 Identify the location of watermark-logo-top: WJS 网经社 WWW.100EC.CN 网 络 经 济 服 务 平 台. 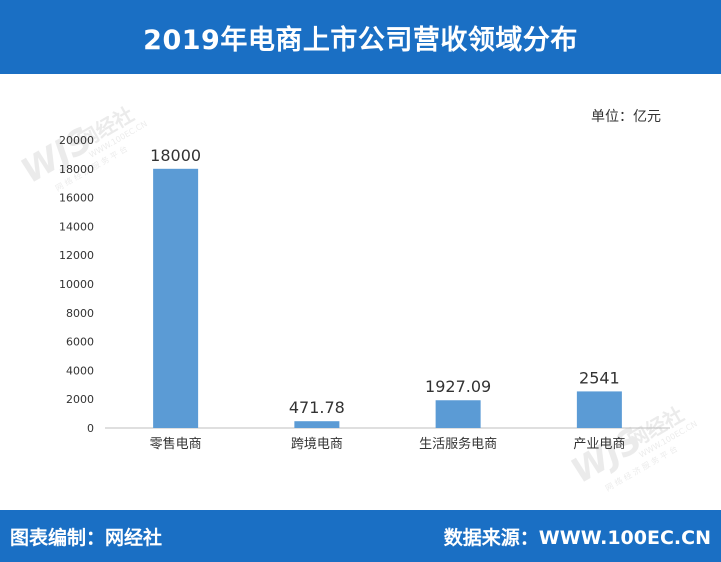
(82, 147).